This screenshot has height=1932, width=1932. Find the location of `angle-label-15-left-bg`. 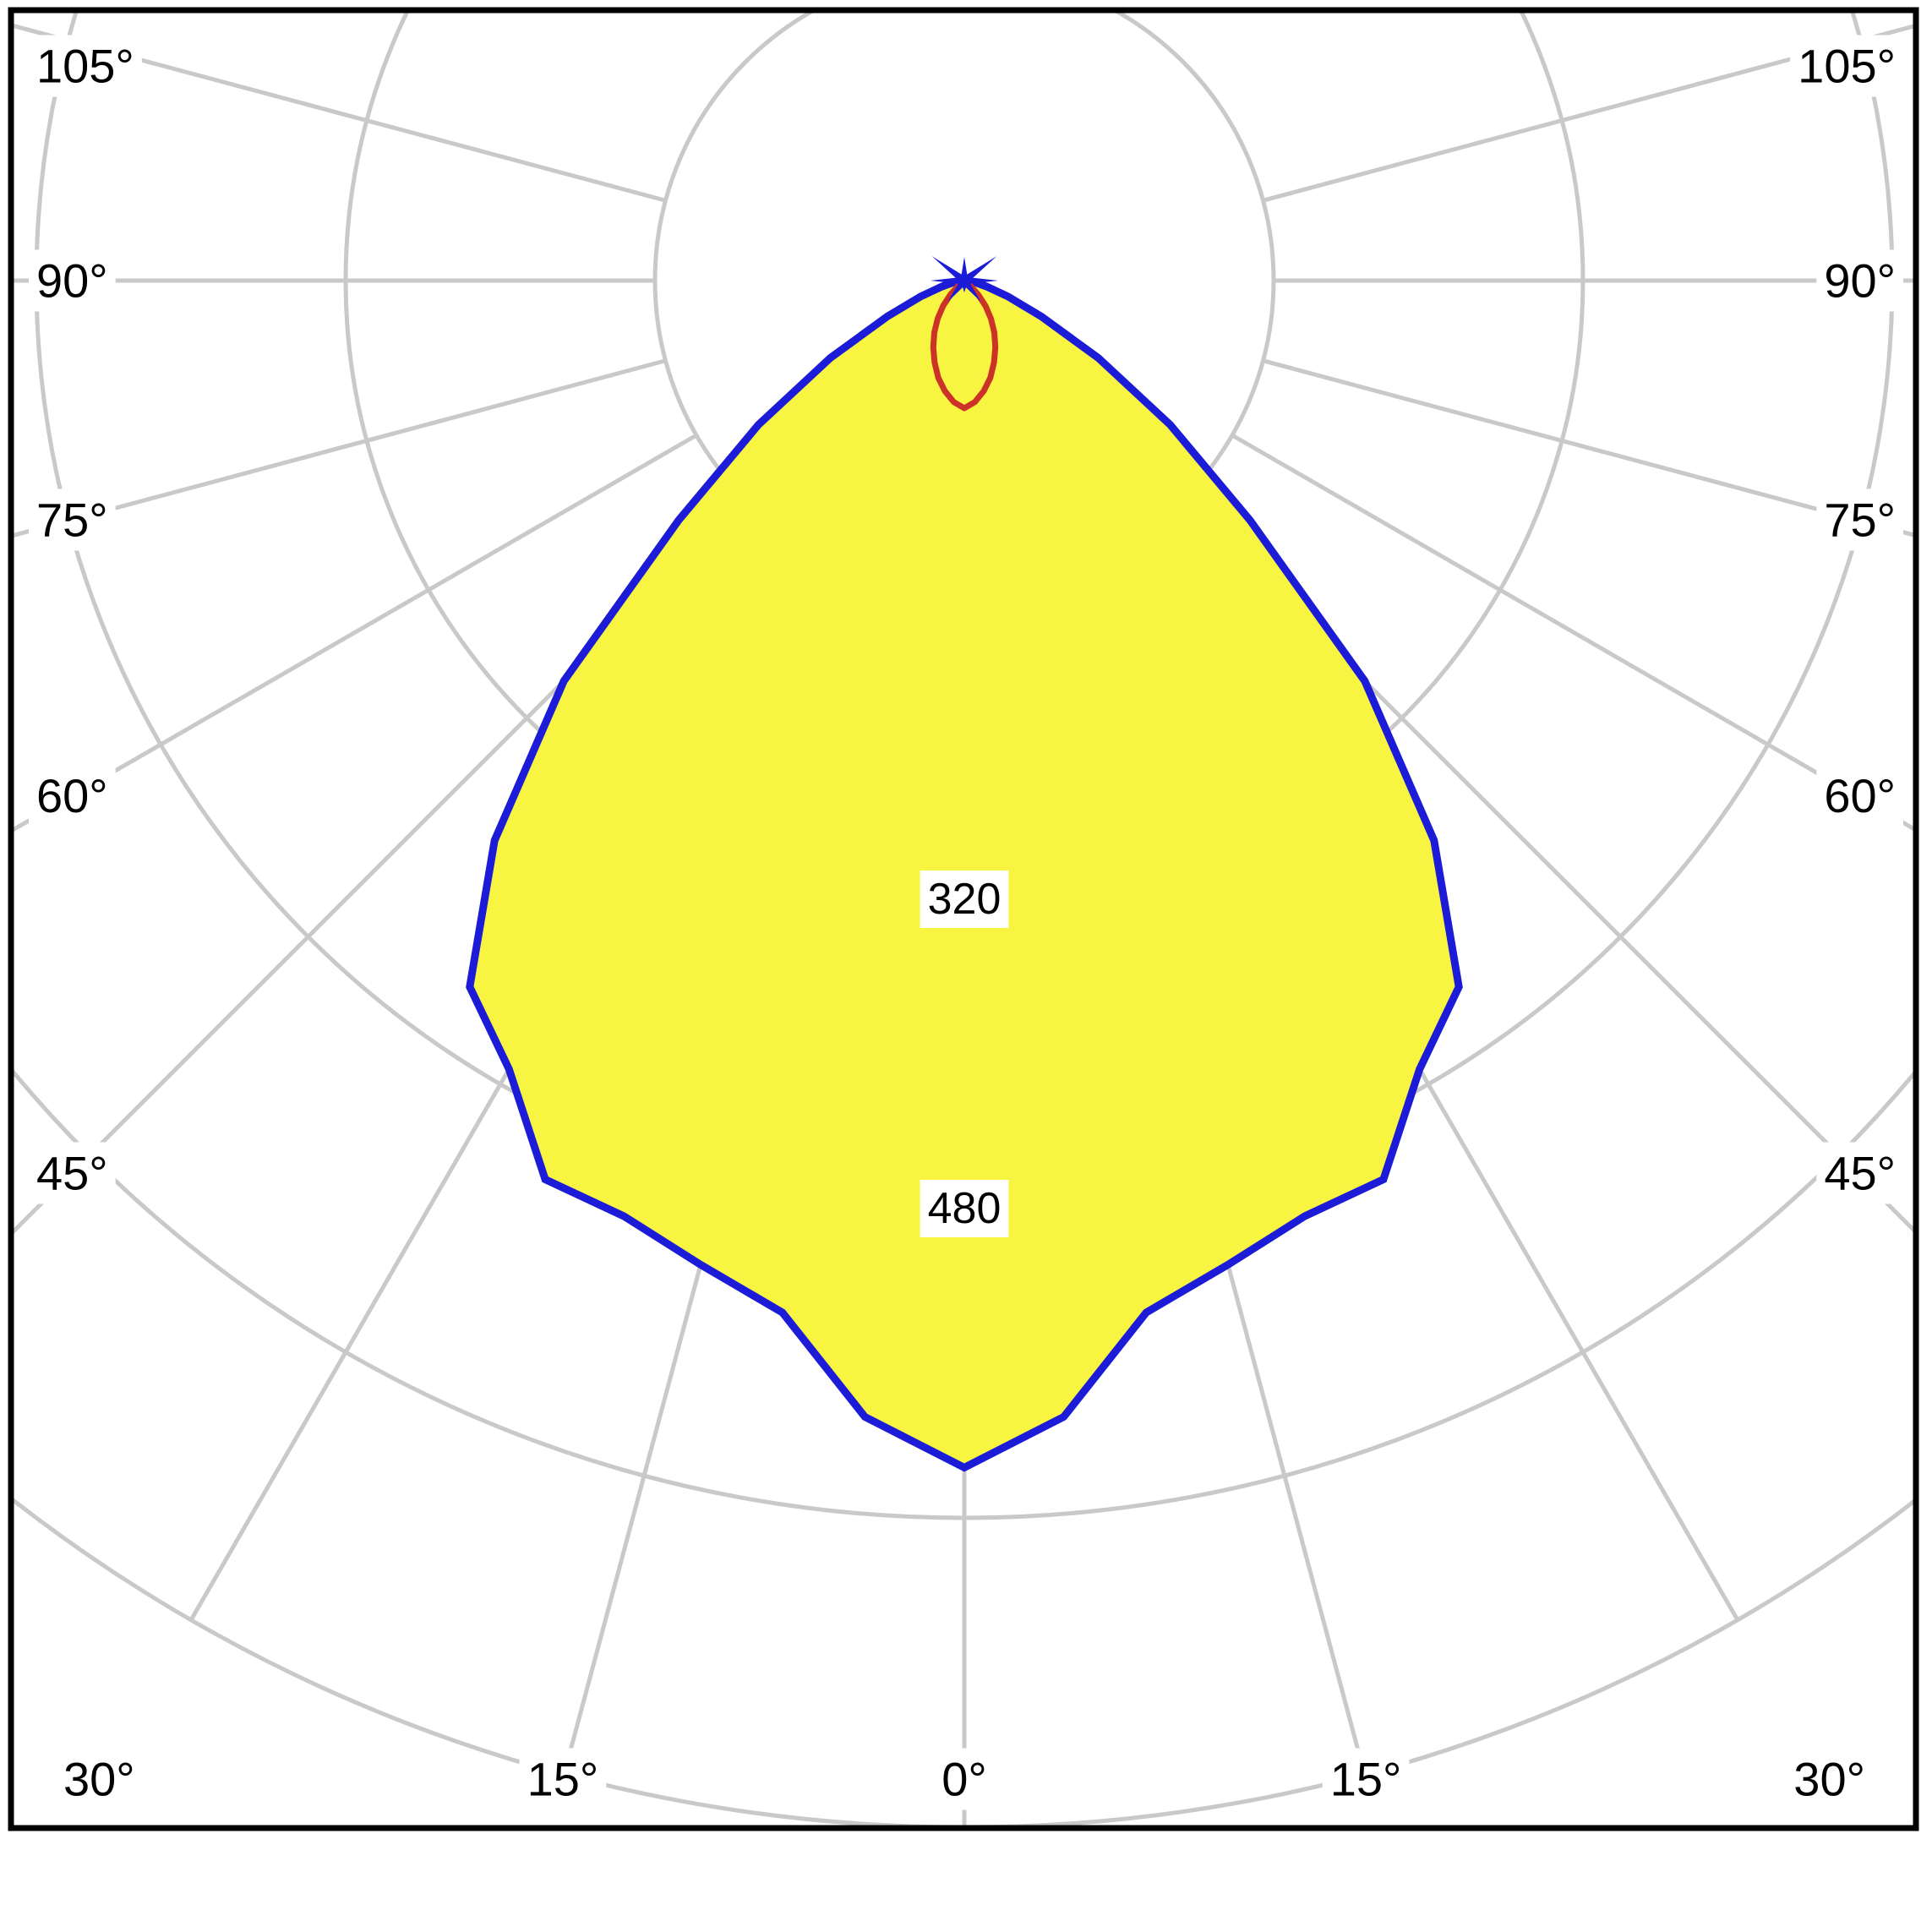

angle-label-15-left-bg is located at coordinates (563, 1779).